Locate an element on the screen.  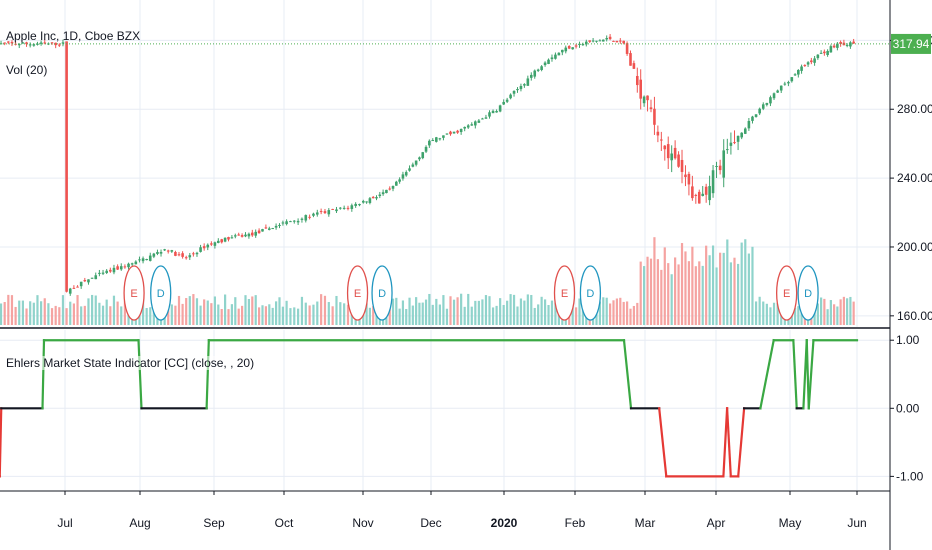
event-marker-letter: E is located at coordinates (564, 294).